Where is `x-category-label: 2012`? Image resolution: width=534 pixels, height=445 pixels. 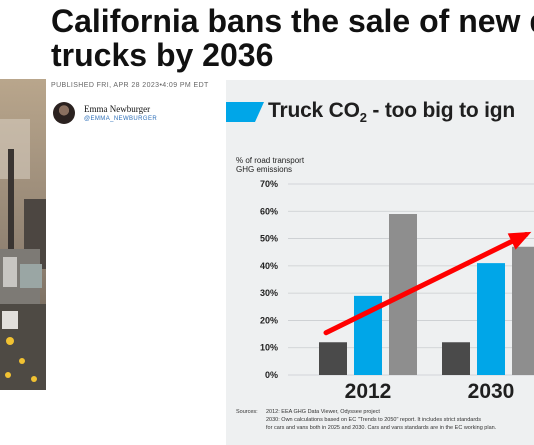
x-category-label: 2012 is located at coordinates (368, 391).